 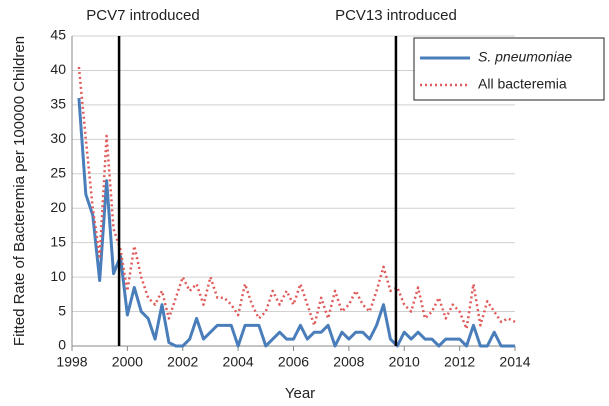 I want to click on y-tick-label: 30, so click(x=58, y=138).